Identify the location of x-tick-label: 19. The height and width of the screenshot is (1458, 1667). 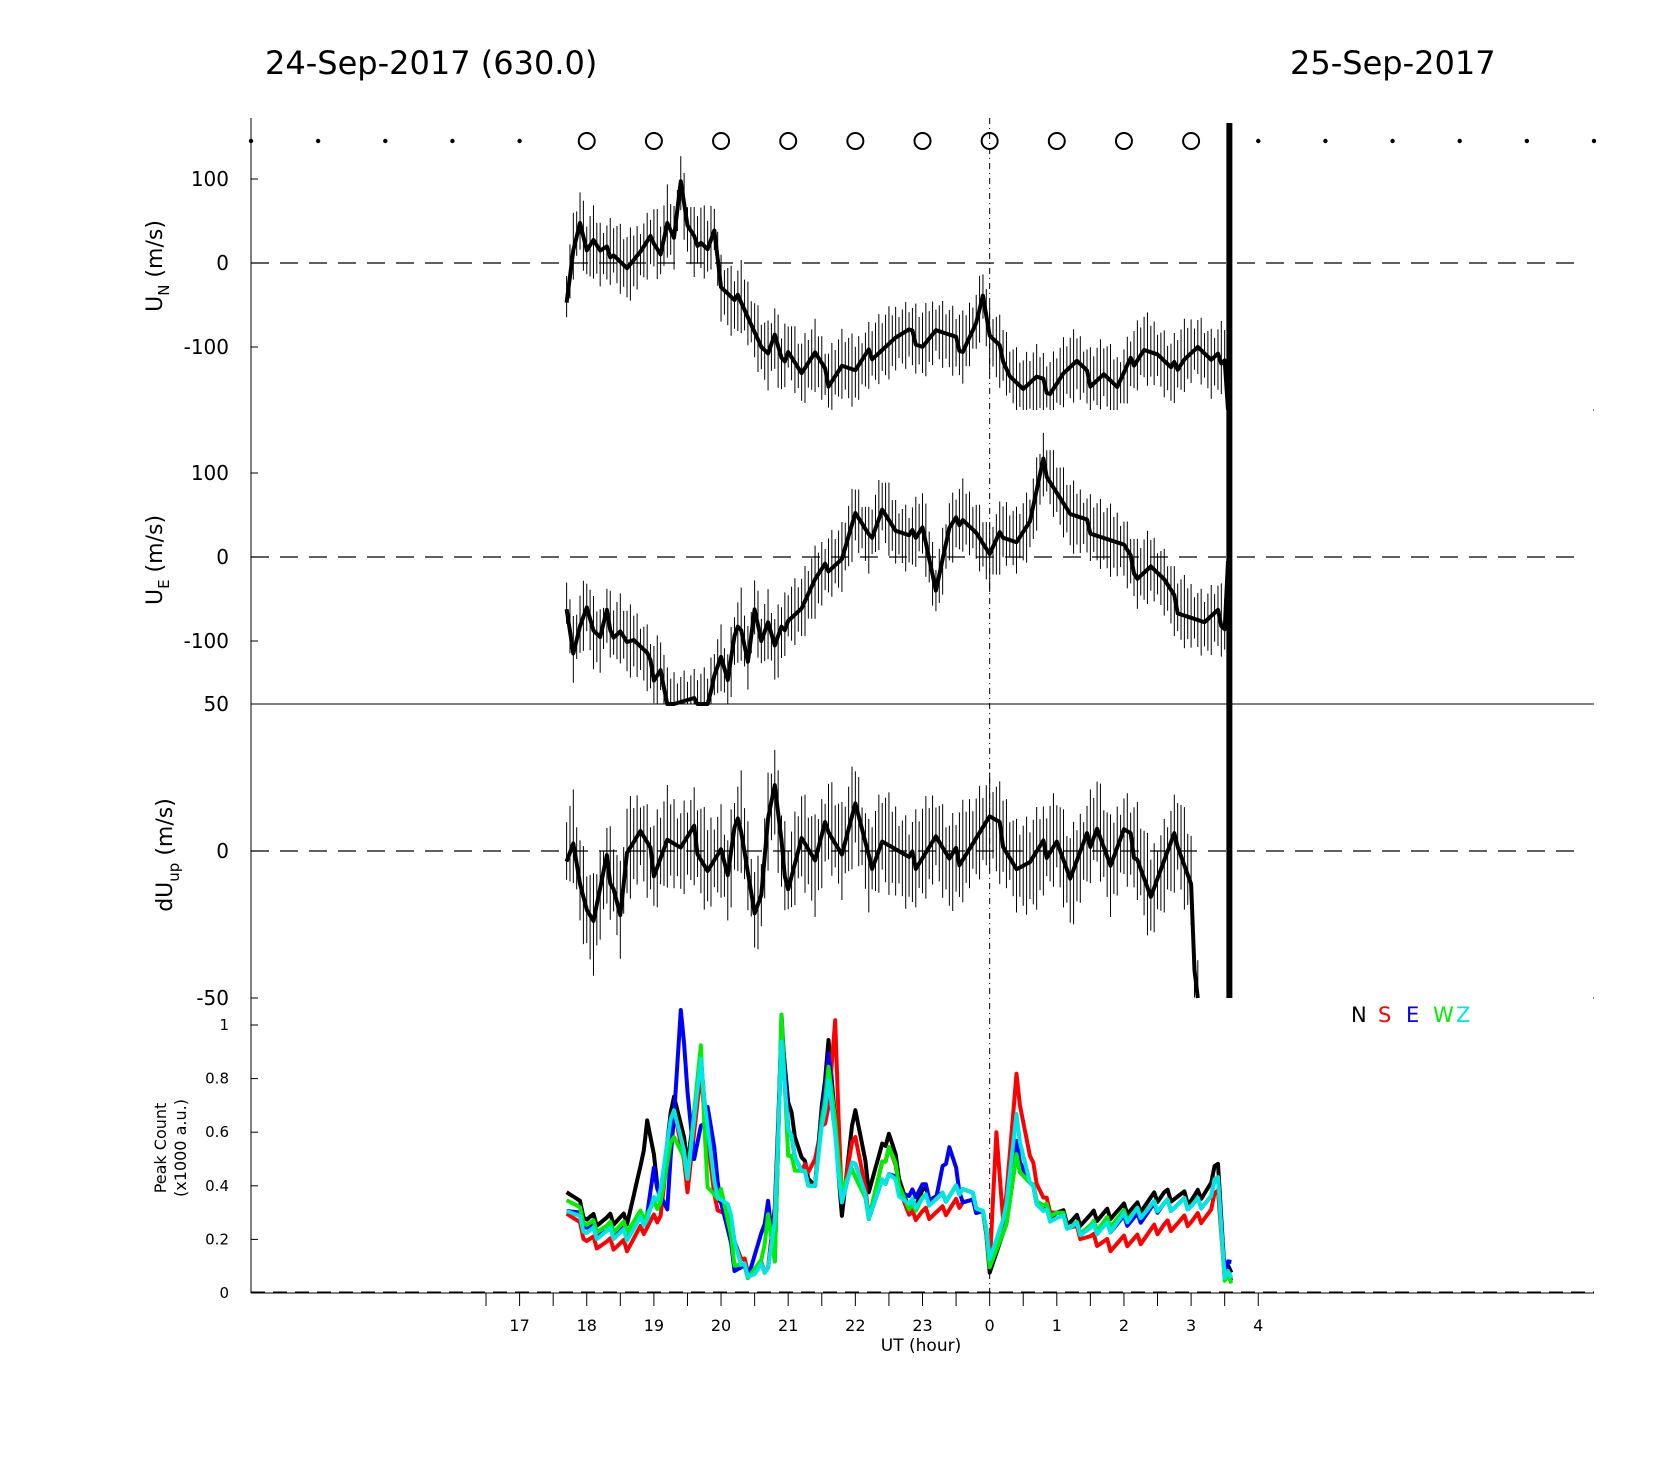
(654, 1325).